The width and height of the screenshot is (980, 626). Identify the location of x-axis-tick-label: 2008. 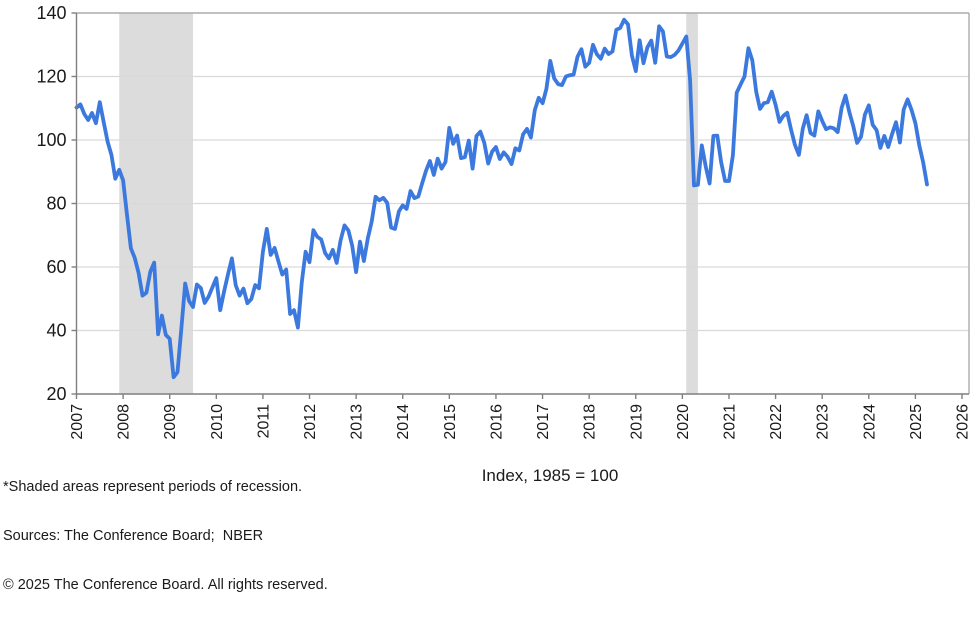
(124, 422).